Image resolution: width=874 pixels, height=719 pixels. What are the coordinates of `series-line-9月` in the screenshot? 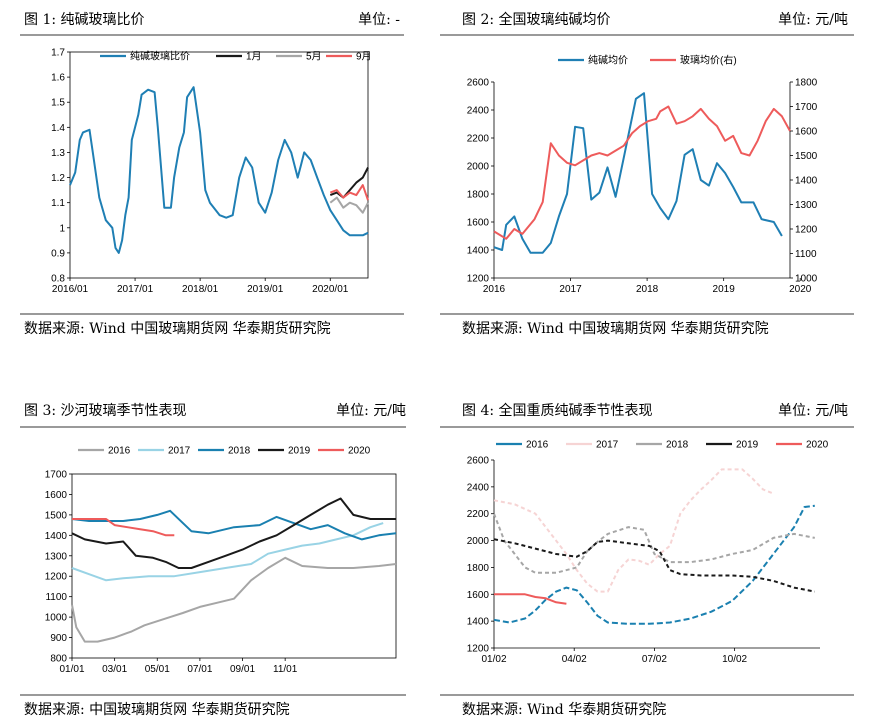 It's located at (349, 192).